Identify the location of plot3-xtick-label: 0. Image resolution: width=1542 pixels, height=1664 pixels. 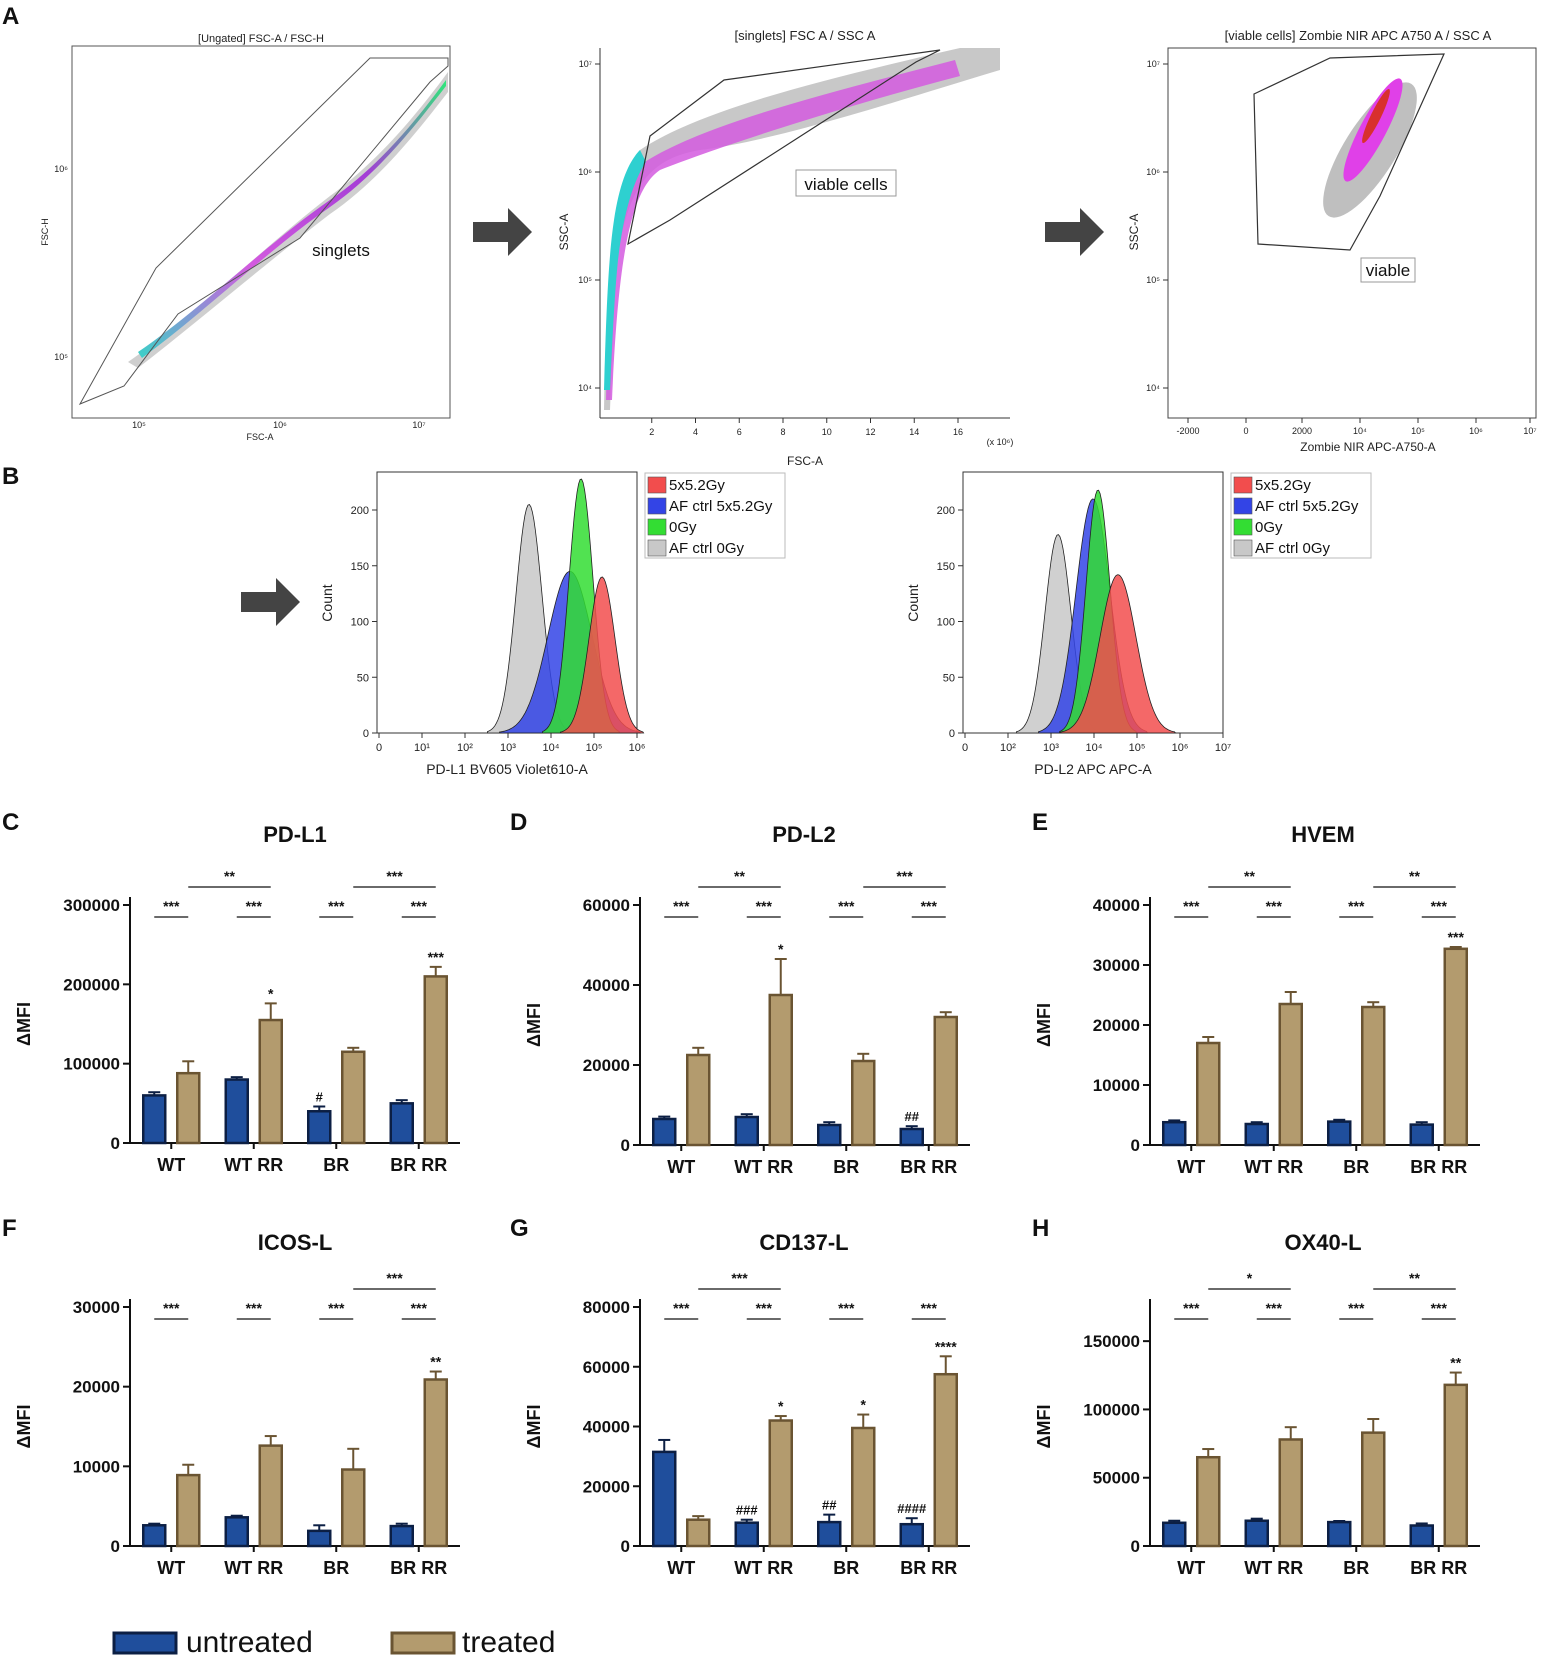
(1245, 431).